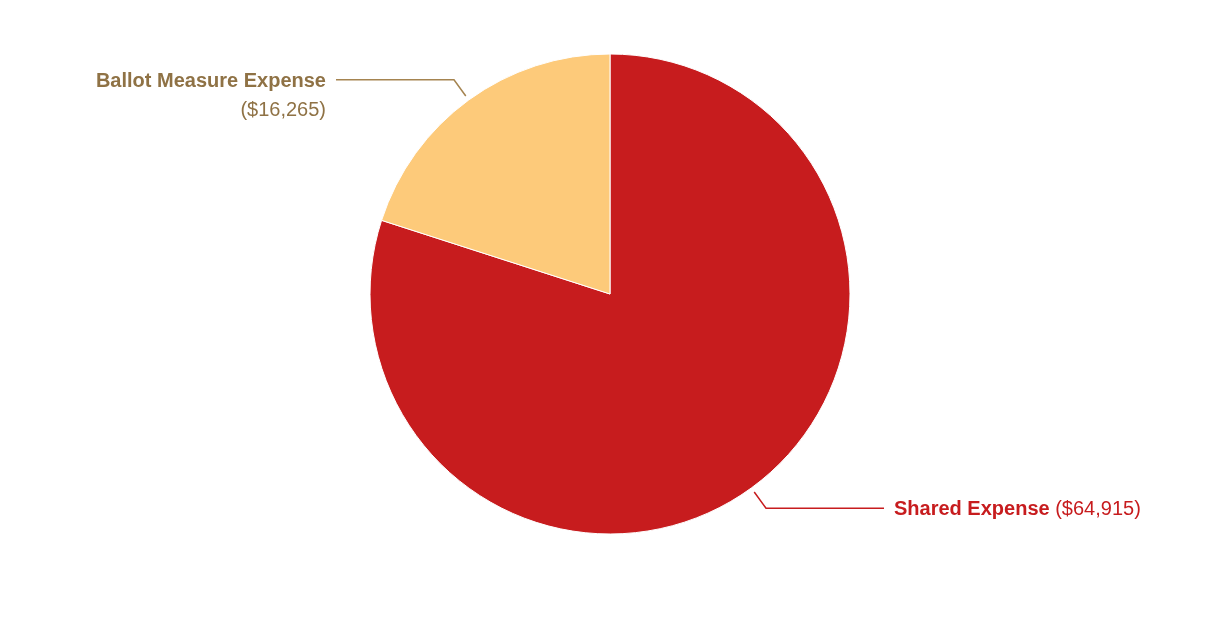 The height and width of the screenshot is (634, 1220). Describe the element at coordinates (972, 508) in the screenshot. I see `slice-label: Shared Expense` at that location.